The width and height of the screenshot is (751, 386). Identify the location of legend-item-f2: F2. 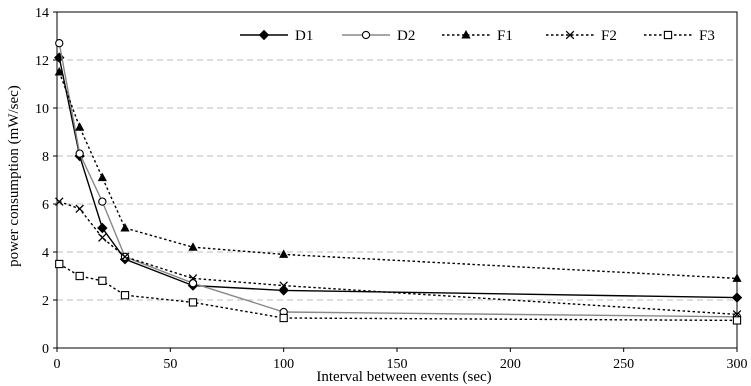
(581, 36).